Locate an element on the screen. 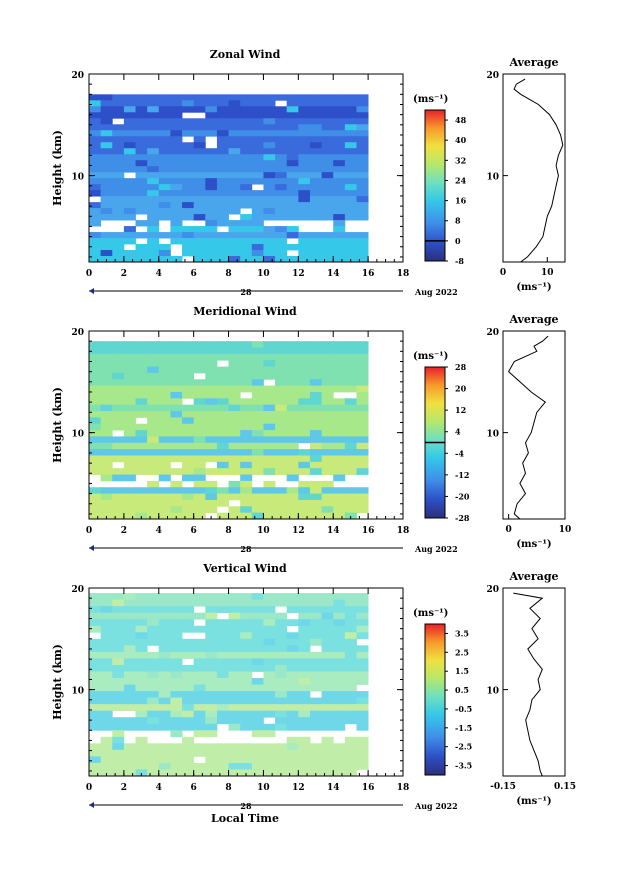 Image resolution: width=627 pixels, height=877 pixels. x-tick-label: 4 is located at coordinates (159, 788).